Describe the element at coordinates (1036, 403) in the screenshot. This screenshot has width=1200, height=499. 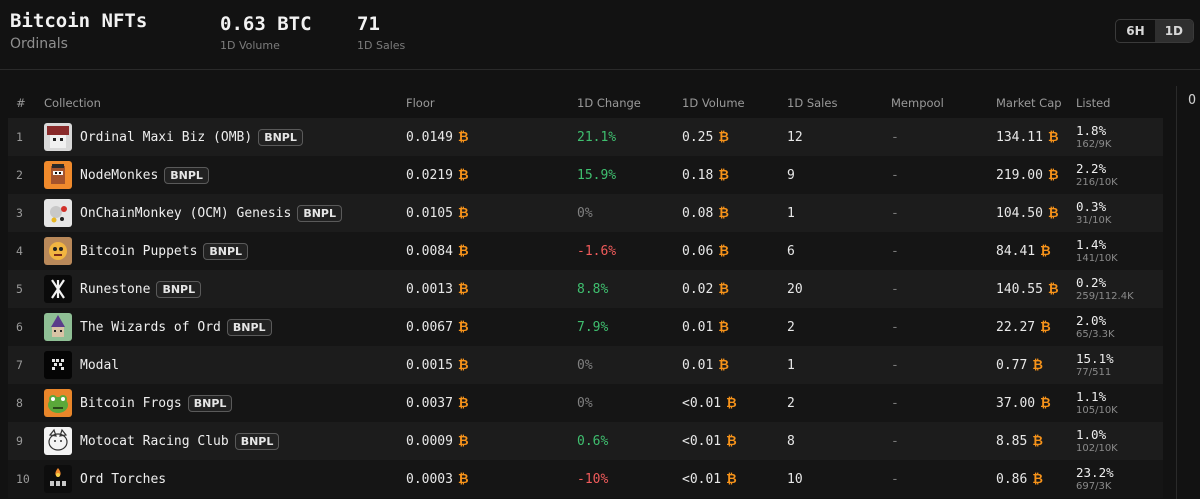
I see `row-market-cap: 37.00 ₿` at that location.